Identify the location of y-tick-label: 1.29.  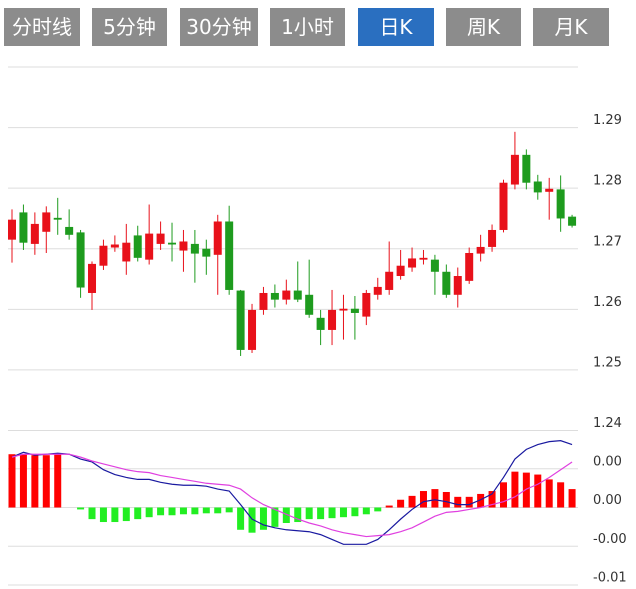
(607, 120).